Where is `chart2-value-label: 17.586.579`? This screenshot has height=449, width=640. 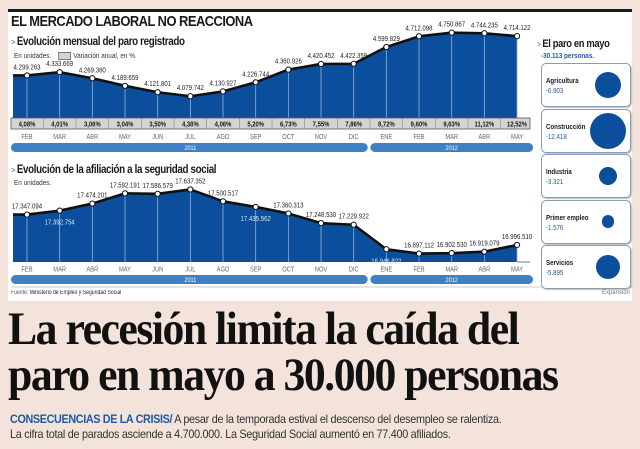
chart2-value-label: 17.586.579 is located at coordinates (158, 186).